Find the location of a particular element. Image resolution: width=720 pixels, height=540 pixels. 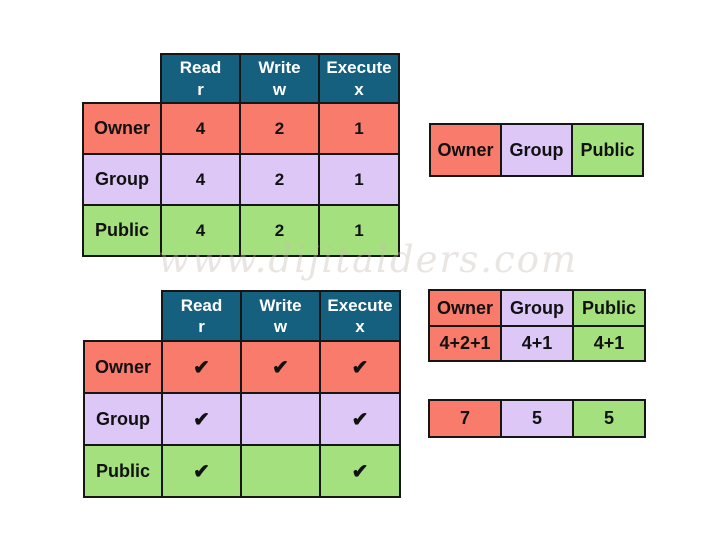

sum-table: Owner Group Public 4+2+1 4+1 4+1 is located at coordinates (537, 325).